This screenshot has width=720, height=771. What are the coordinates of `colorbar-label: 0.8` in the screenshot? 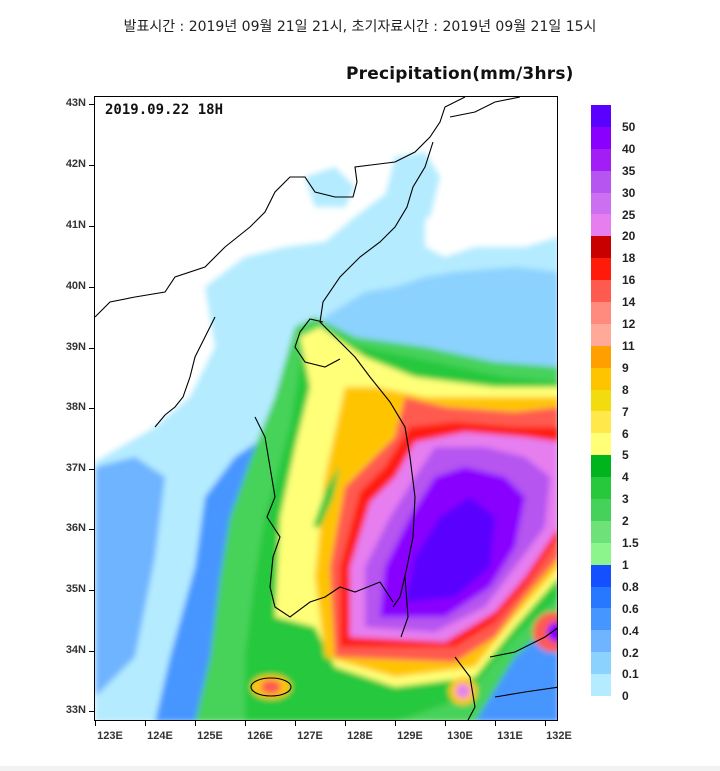 It's located at (630, 586).